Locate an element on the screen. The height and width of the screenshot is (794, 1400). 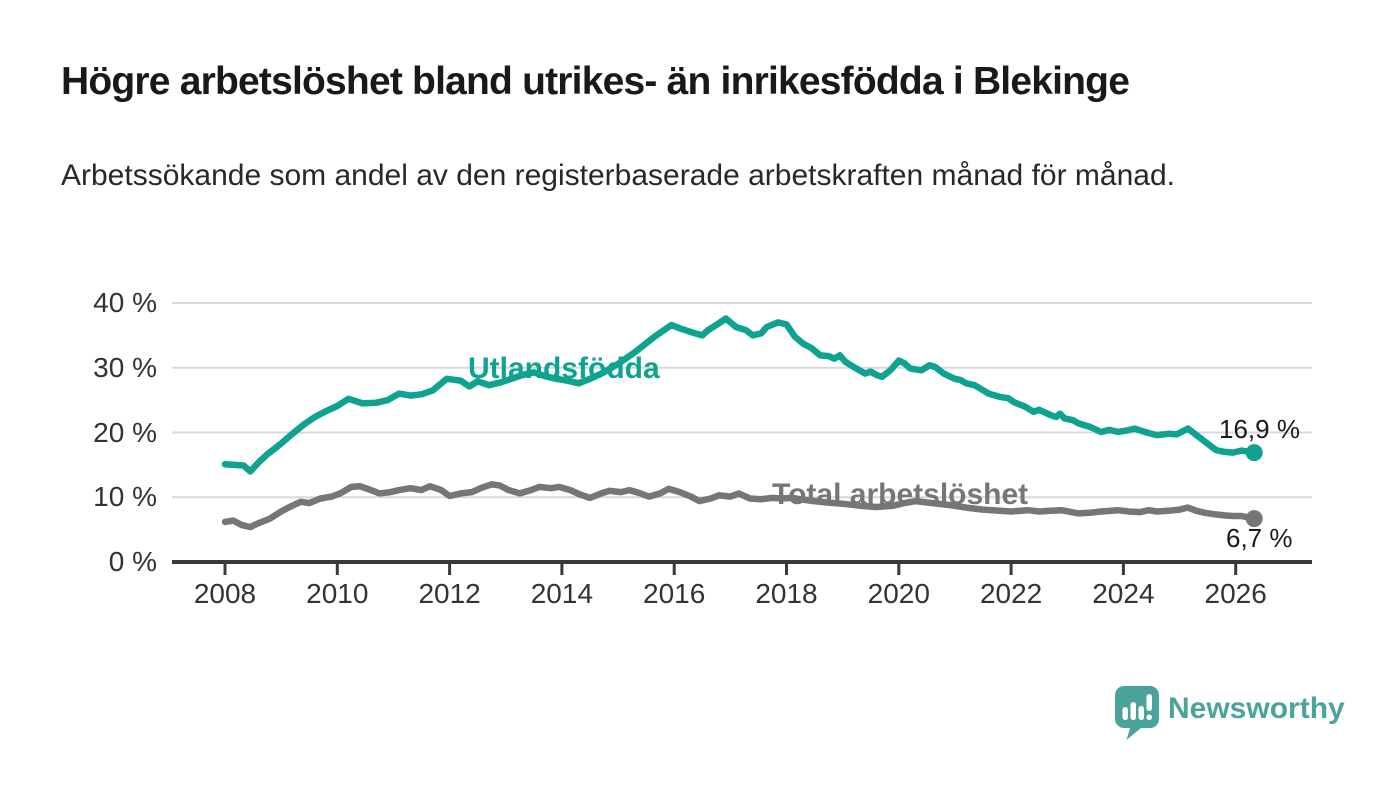
x-tick-label: 2022 is located at coordinates (1011, 593).